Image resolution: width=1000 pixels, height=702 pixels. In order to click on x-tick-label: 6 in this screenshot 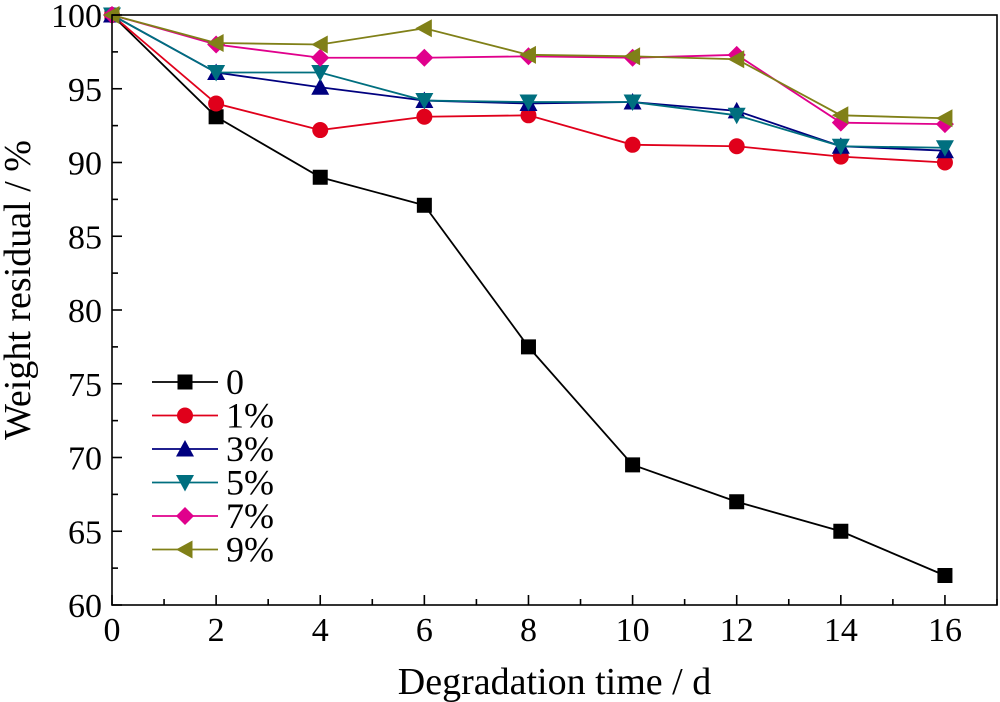, I will do `click(424, 630)`.